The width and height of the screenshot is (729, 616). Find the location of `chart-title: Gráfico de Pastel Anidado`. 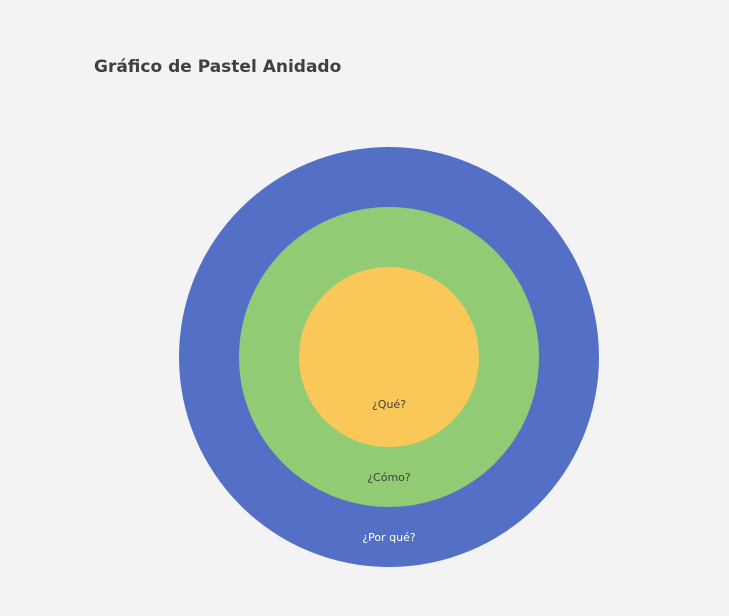

chart-title: Gráfico de Pastel Anidado is located at coordinates (218, 67).